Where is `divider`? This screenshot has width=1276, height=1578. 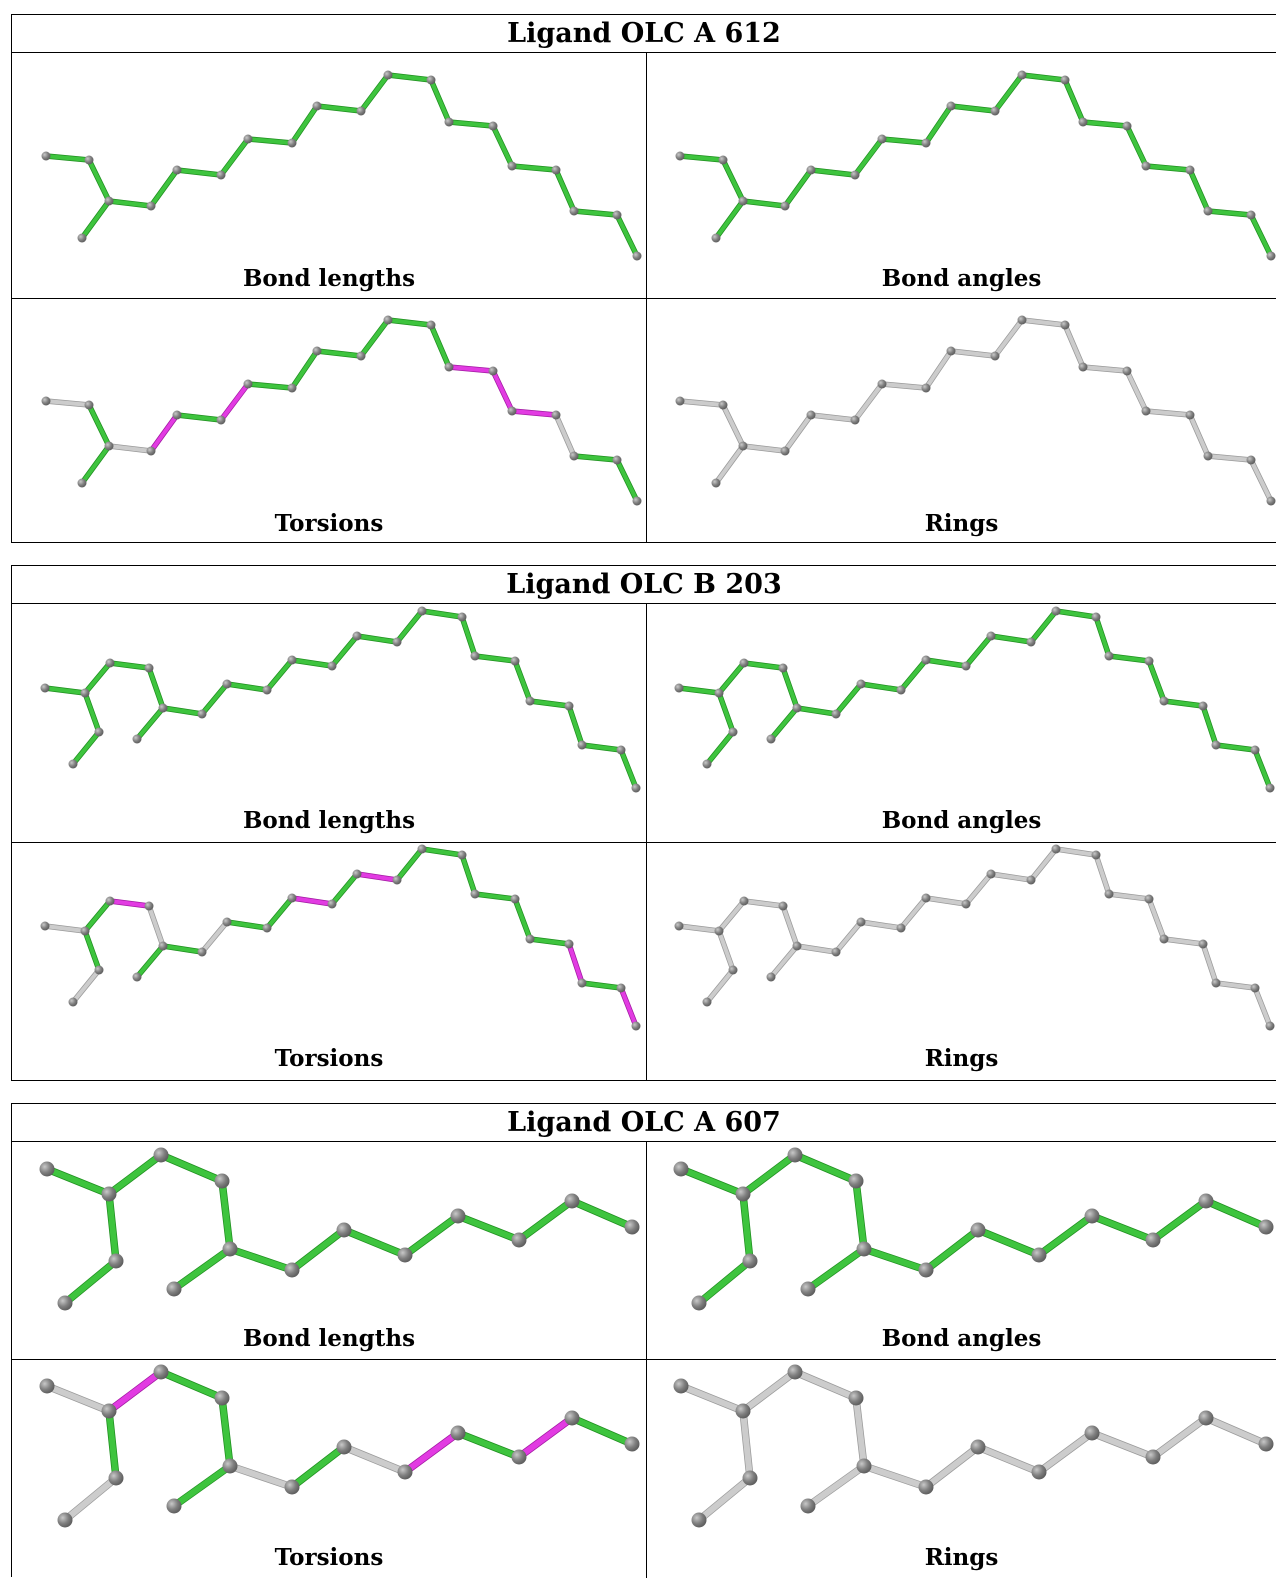 divider is located at coordinates (646, 298).